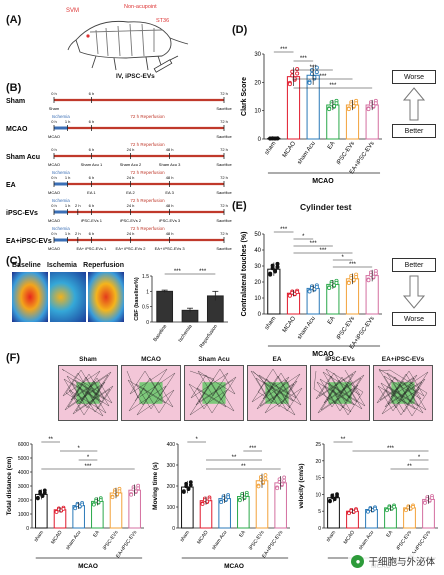  I want to click on panel-label-b: (B), so click(14, 88).